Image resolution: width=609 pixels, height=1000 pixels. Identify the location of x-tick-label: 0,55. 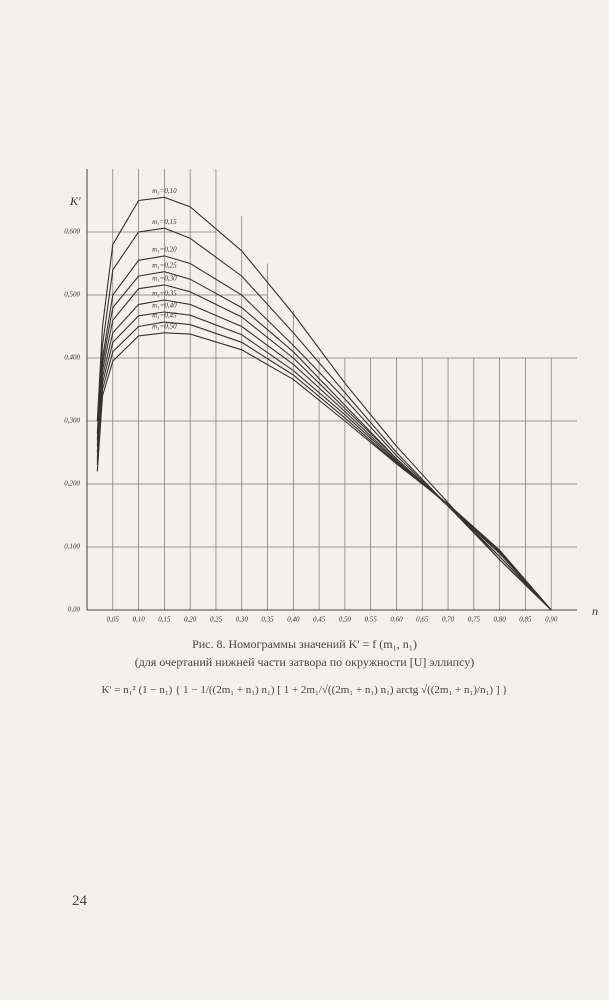
(371, 620).